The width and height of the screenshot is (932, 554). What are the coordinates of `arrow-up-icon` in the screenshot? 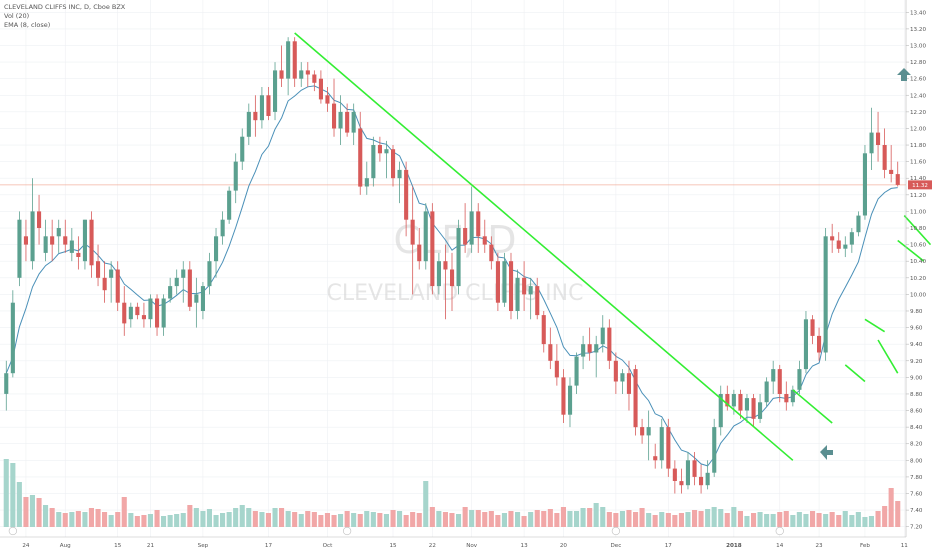 It's located at (904, 74).